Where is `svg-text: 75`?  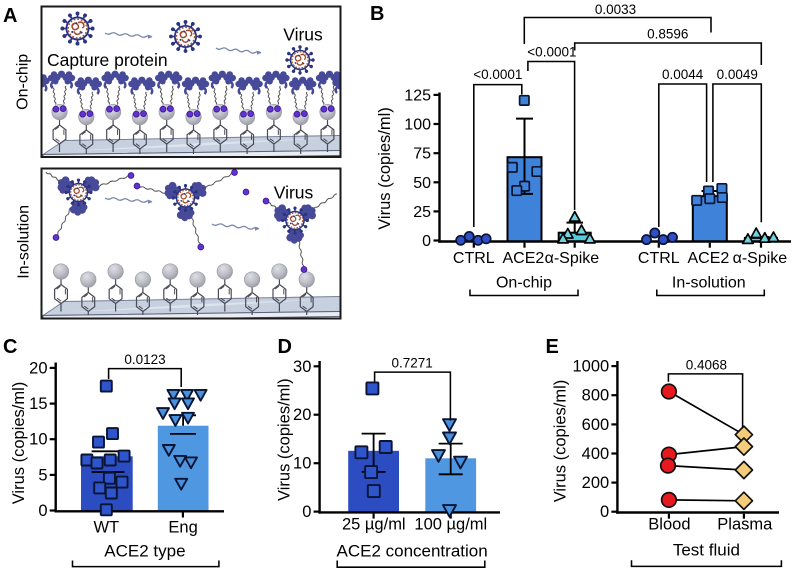 svg-text: 75 is located at coordinates (422, 154).